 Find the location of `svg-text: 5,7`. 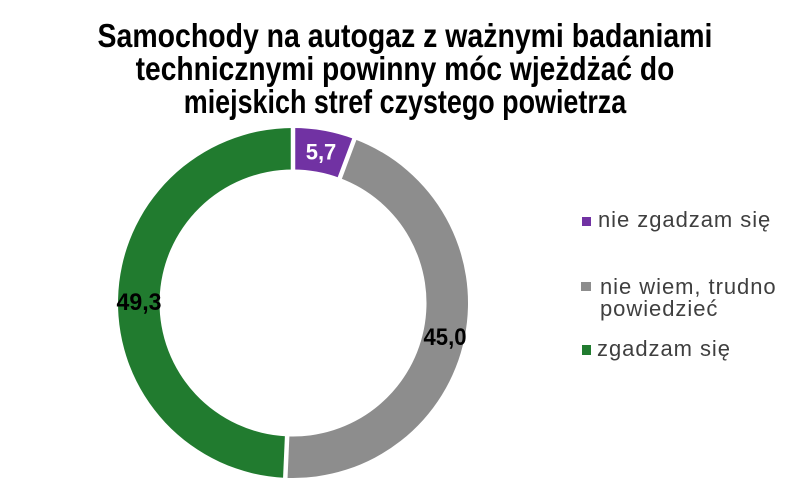

svg-text: 5,7 is located at coordinates (321, 151).